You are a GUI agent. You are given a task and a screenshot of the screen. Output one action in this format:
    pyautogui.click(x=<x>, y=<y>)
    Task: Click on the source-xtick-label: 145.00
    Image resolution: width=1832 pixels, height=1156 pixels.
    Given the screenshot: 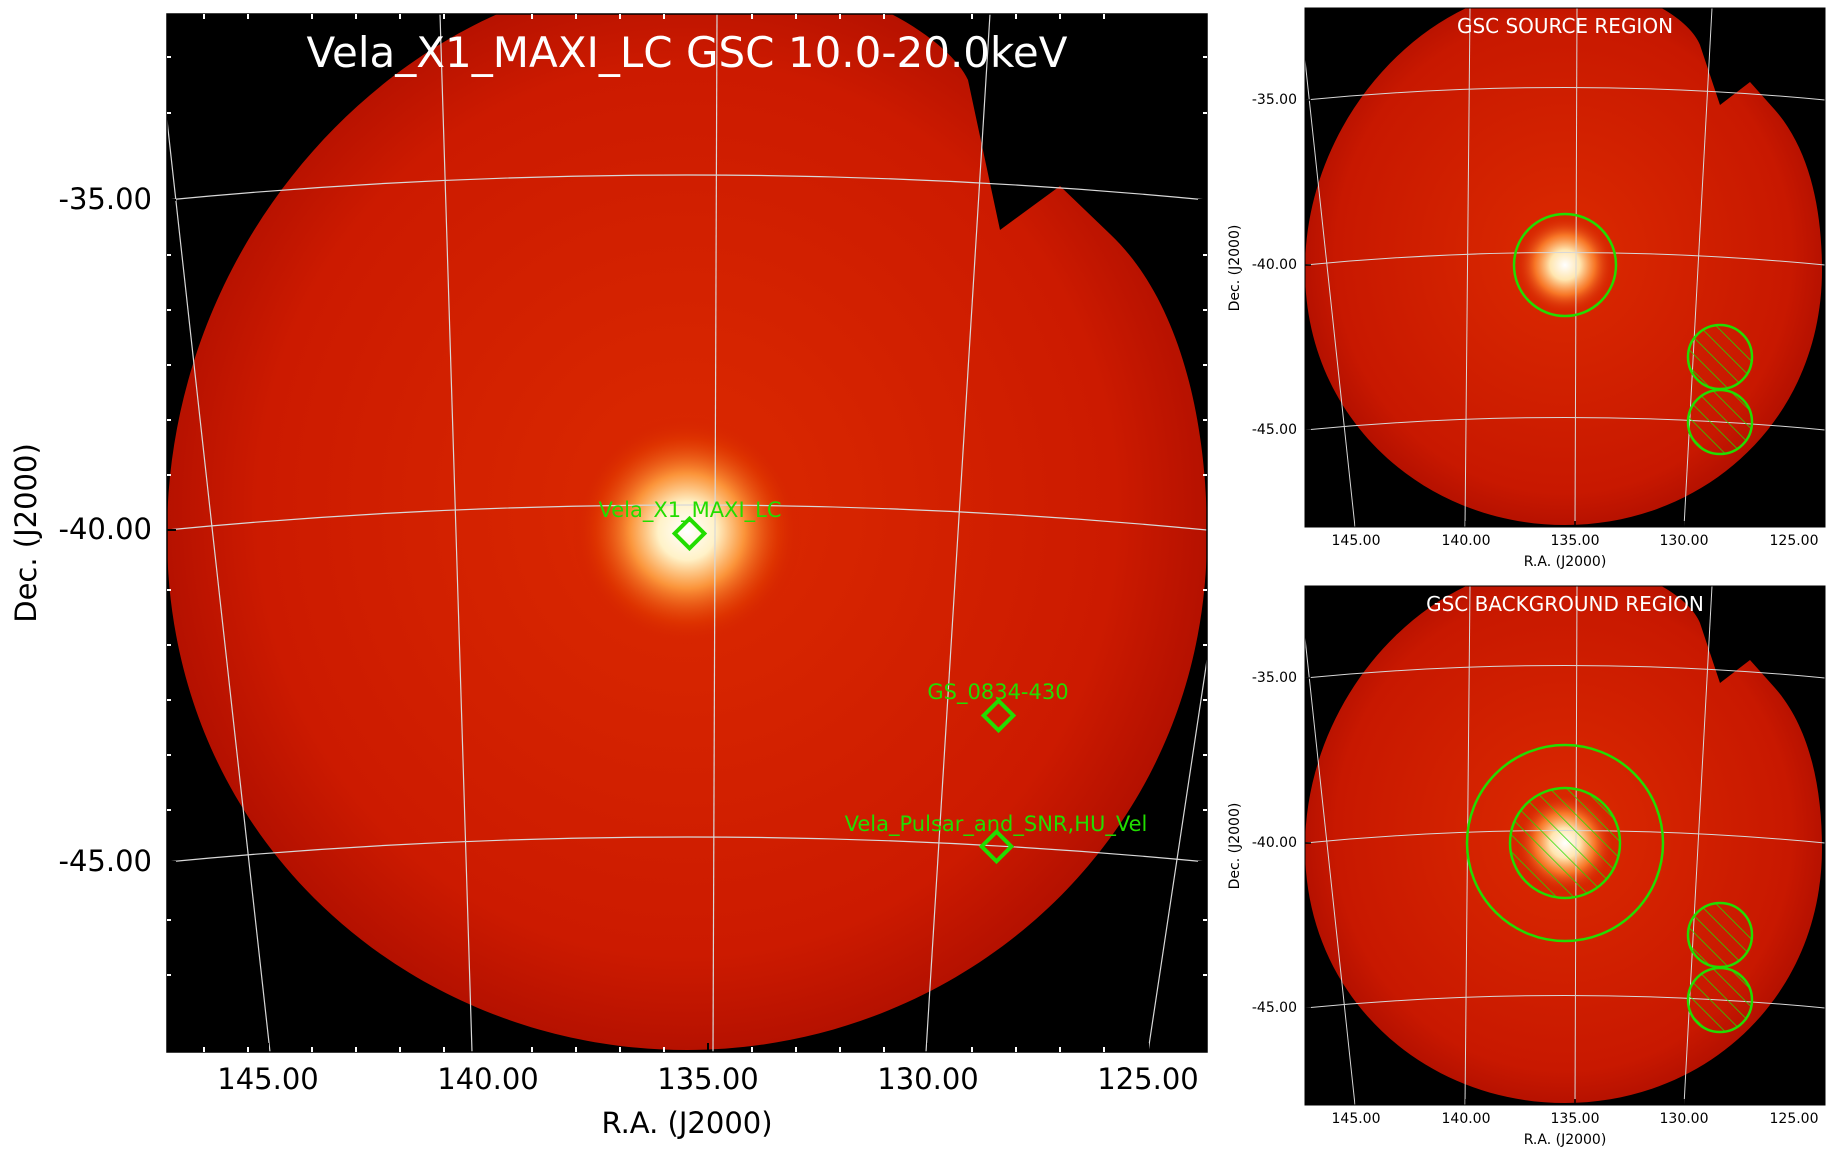 What is the action you would take?
    pyautogui.click(x=1356, y=541)
    